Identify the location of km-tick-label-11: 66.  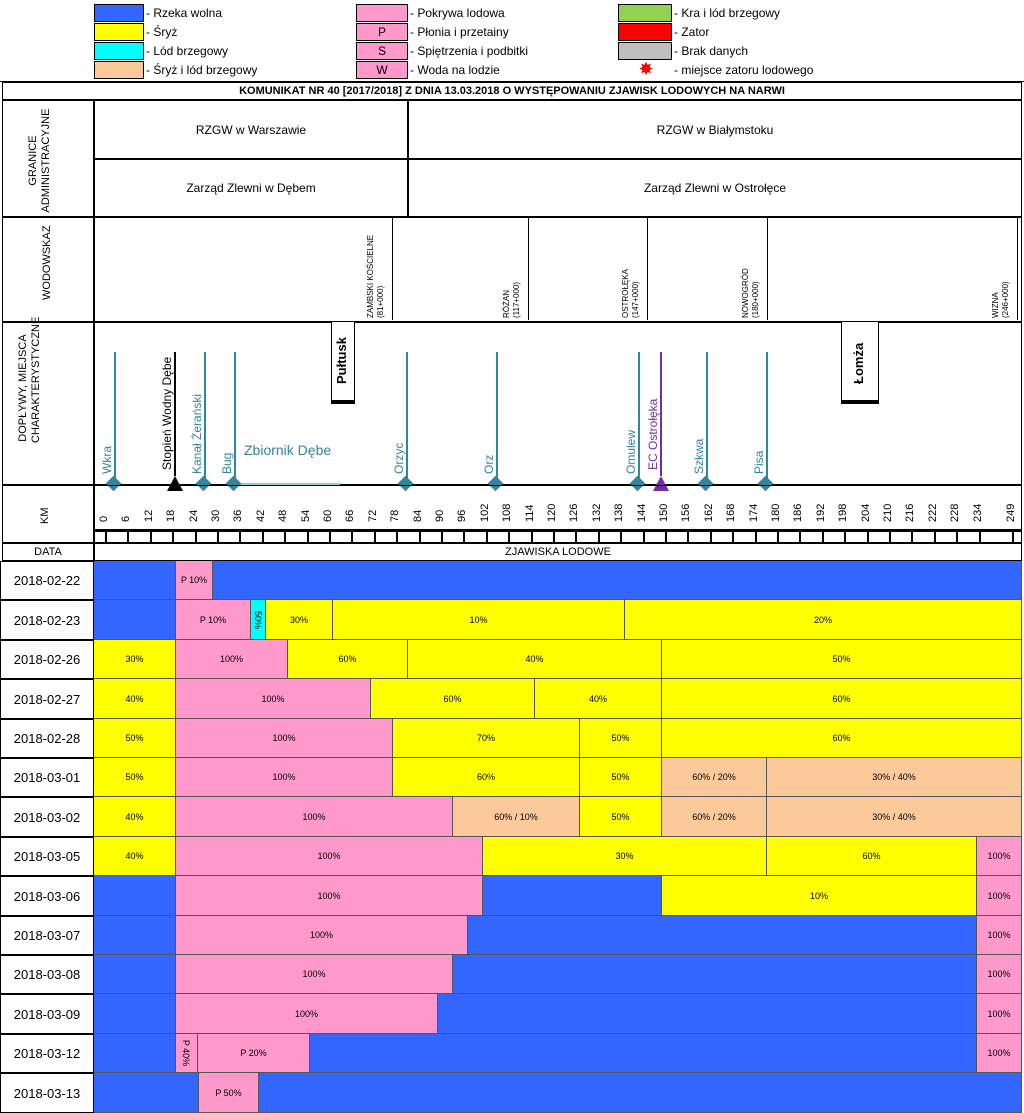
(350, 515).